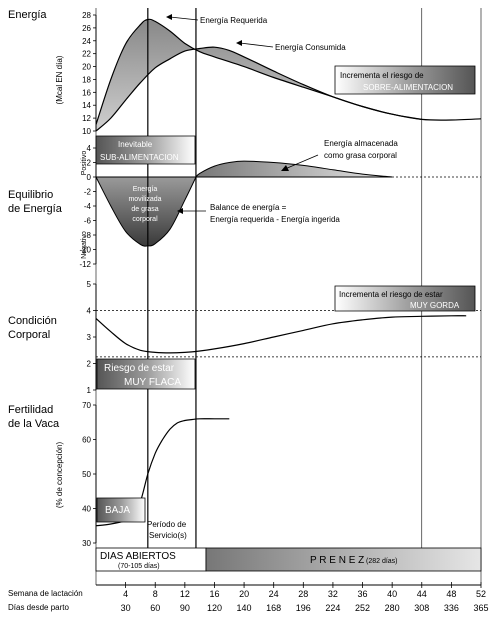 The height and width of the screenshot is (621, 500). What do you see at coordinates (185, 608) in the screenshot?
I see `day-tick-label: 90` at bounding box center [185, 608].